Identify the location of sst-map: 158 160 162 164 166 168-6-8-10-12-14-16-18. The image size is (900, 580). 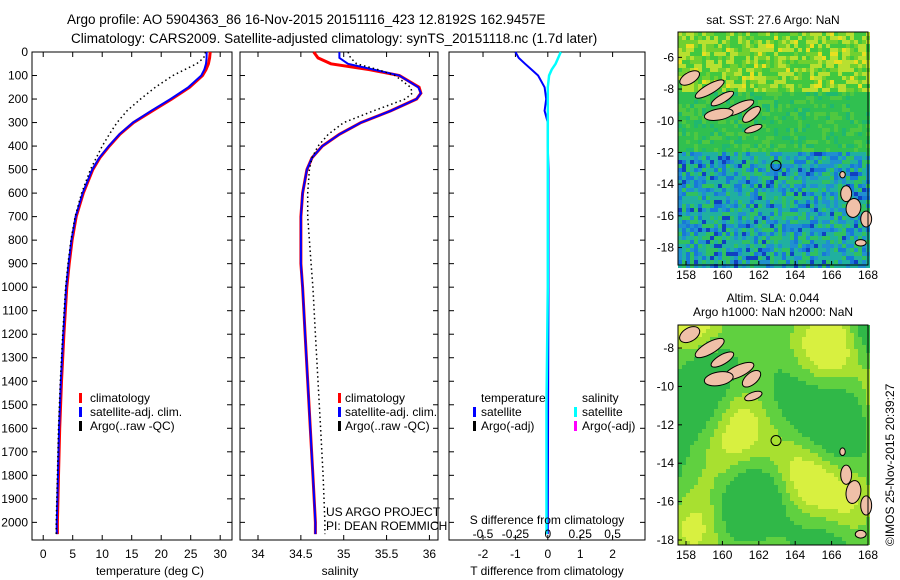
(767, 156).